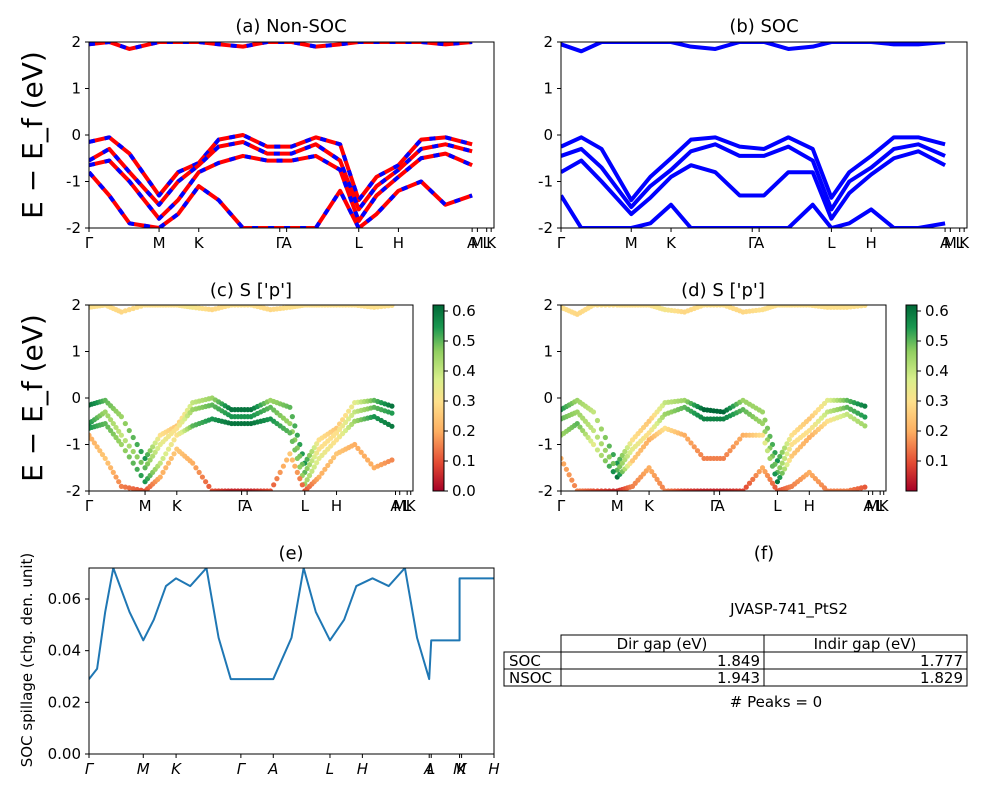 This screenshot has width=1000, height=800. I want to click on table-cell-nsoc-dir: 1.943, so click(738, 678).